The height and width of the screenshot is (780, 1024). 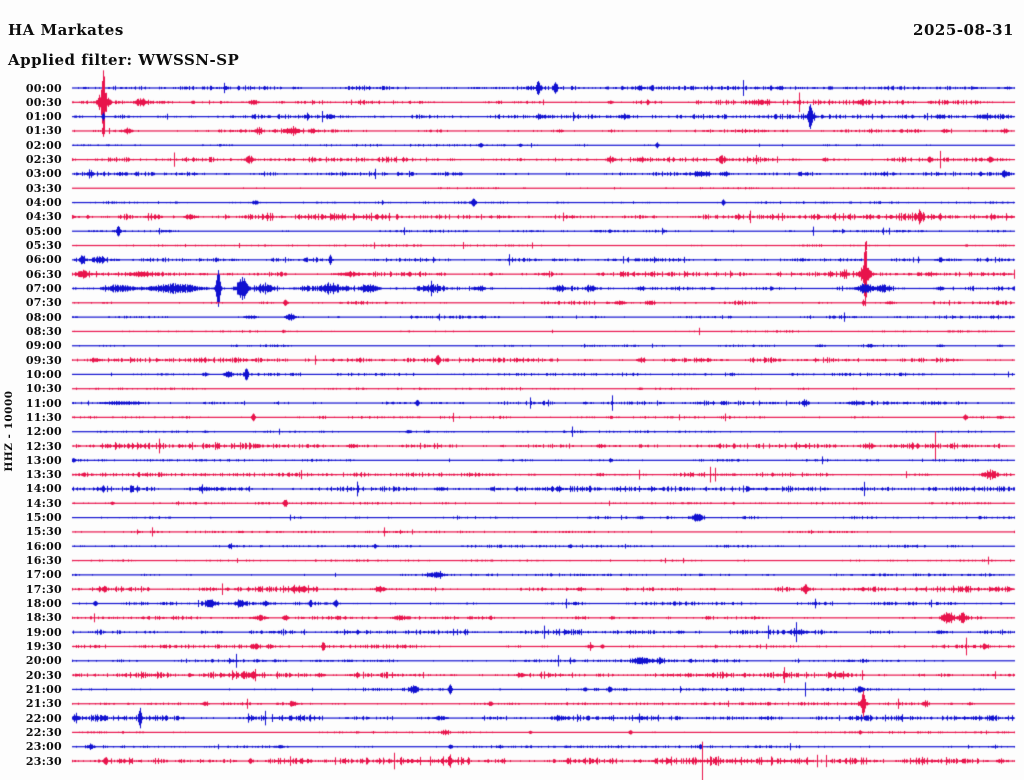 What do you see at coordinates (963, 30) in the screenshot?
I see `plot-date: 2025-08-31` at bounding box center [963, 30].